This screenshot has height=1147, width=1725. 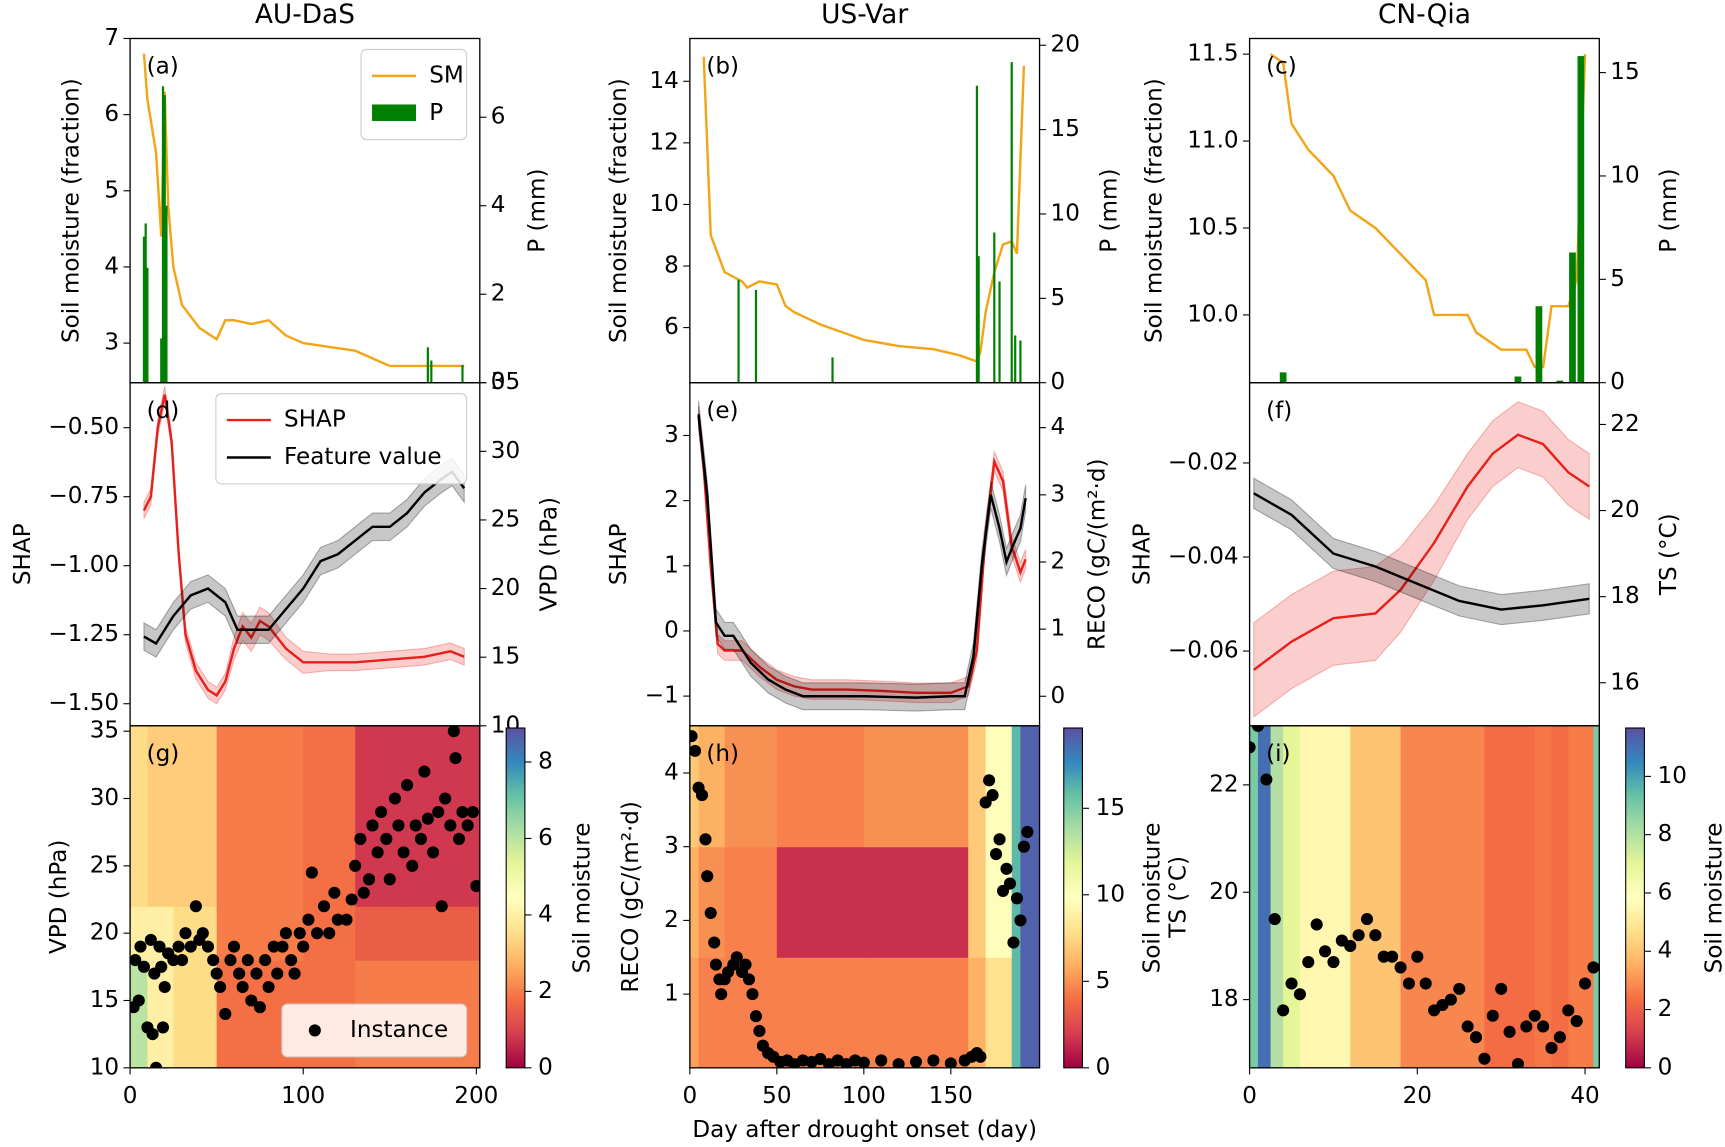 What do you see at coordinates (671, 266) in the screenshot?
I see `y-tick-label: 8` at bounding box center [671, 266].